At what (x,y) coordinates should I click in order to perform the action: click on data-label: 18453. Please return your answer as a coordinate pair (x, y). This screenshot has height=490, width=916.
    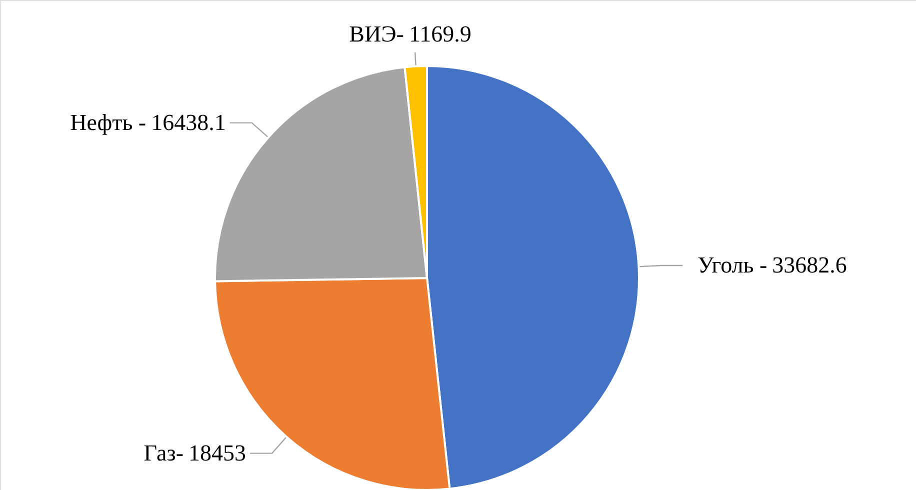
    Looking at the image, I should click on (217, 453).